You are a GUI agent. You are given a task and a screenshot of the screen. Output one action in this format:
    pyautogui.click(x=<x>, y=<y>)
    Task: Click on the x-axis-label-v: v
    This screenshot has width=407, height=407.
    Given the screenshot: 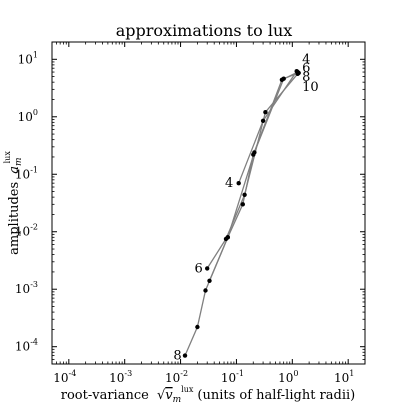 What is the action you would take?
    pyautogui.click(x=169, y=395)
    